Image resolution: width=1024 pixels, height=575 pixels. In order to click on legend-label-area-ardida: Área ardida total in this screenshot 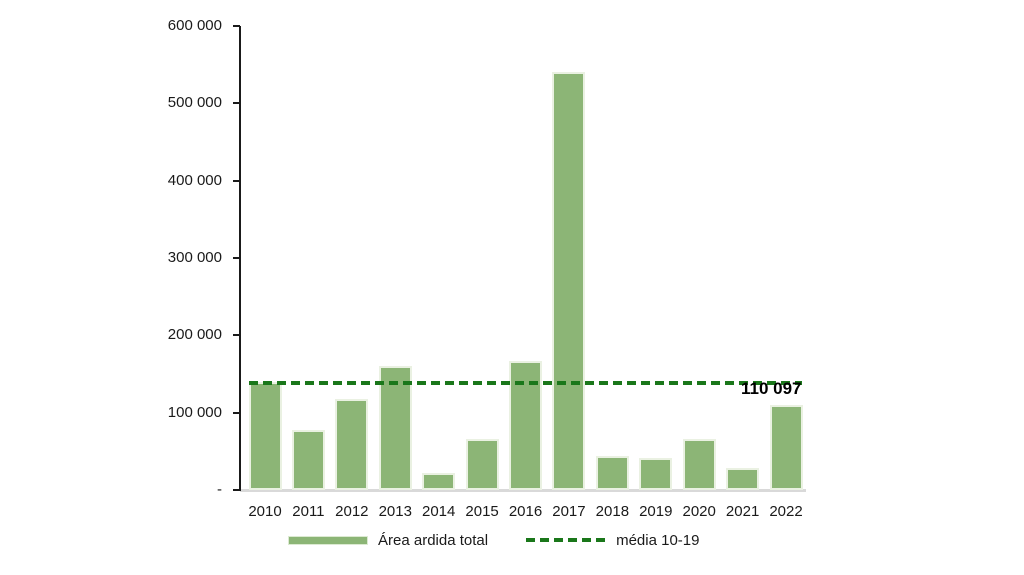, I will do `click(433, 540)`.